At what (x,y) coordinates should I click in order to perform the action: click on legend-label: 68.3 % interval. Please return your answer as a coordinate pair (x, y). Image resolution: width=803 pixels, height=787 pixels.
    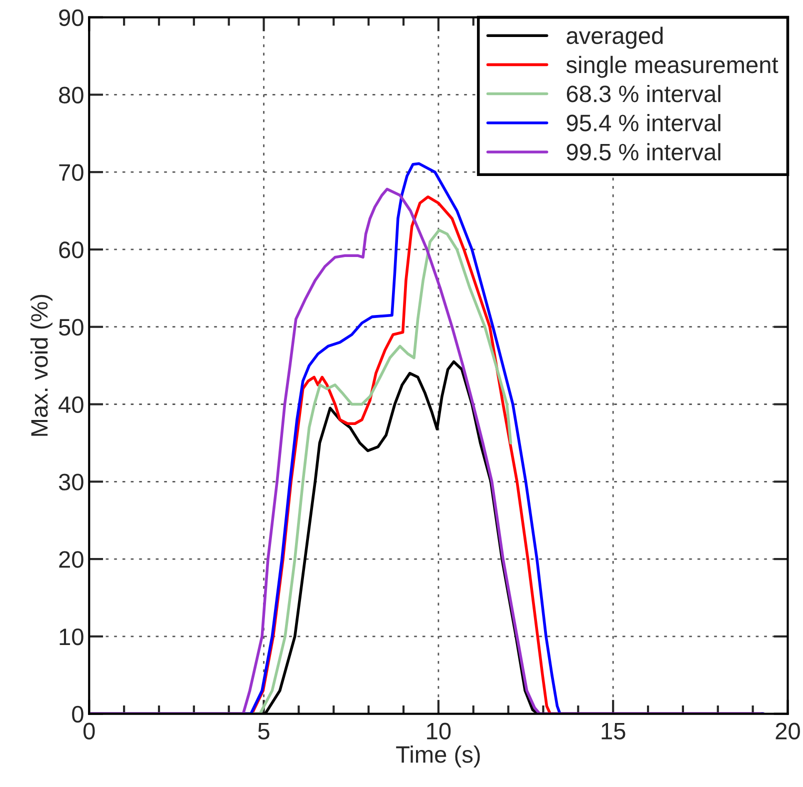
    Looking at the image, I should click on (643, 93).